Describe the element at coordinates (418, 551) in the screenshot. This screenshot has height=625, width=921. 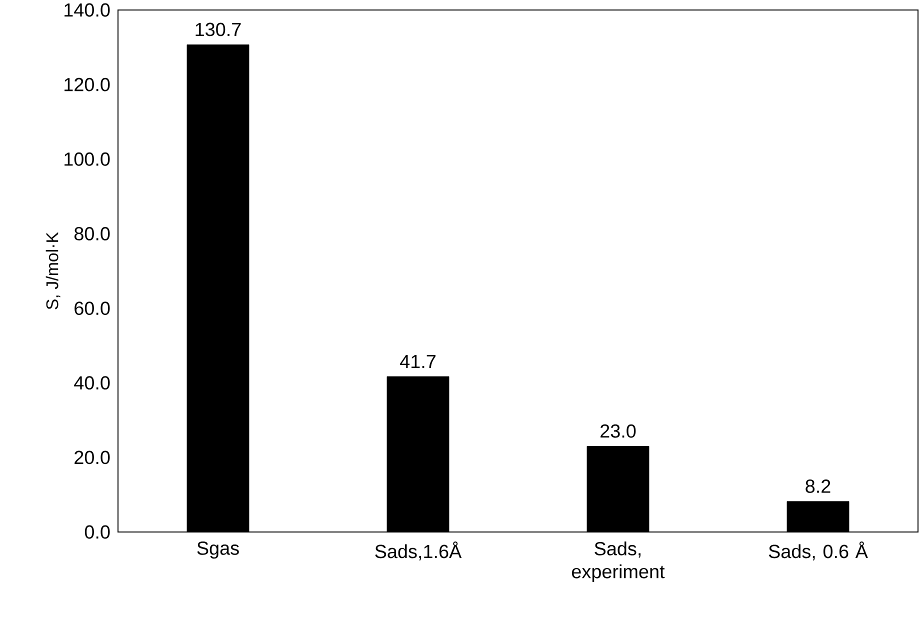
I see `x-tick-label: Sads,1.6Å` at that location.